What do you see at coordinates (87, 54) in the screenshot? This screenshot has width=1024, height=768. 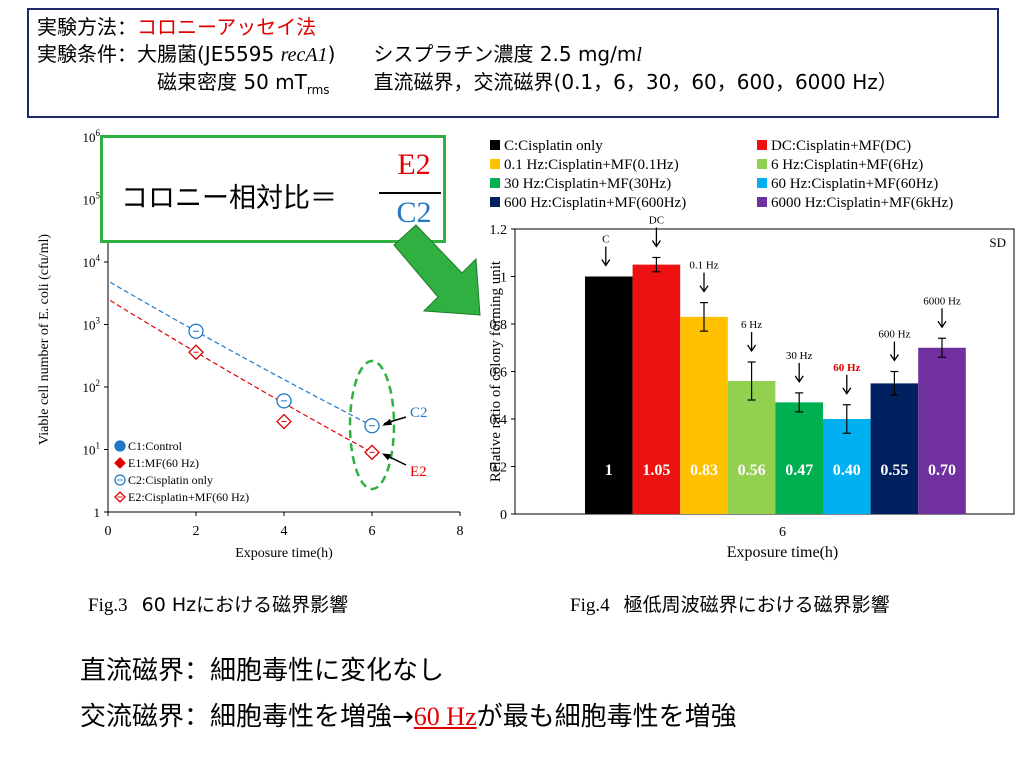 I see `conditions-label: 実験条件：` at bounding box center [87, 54].